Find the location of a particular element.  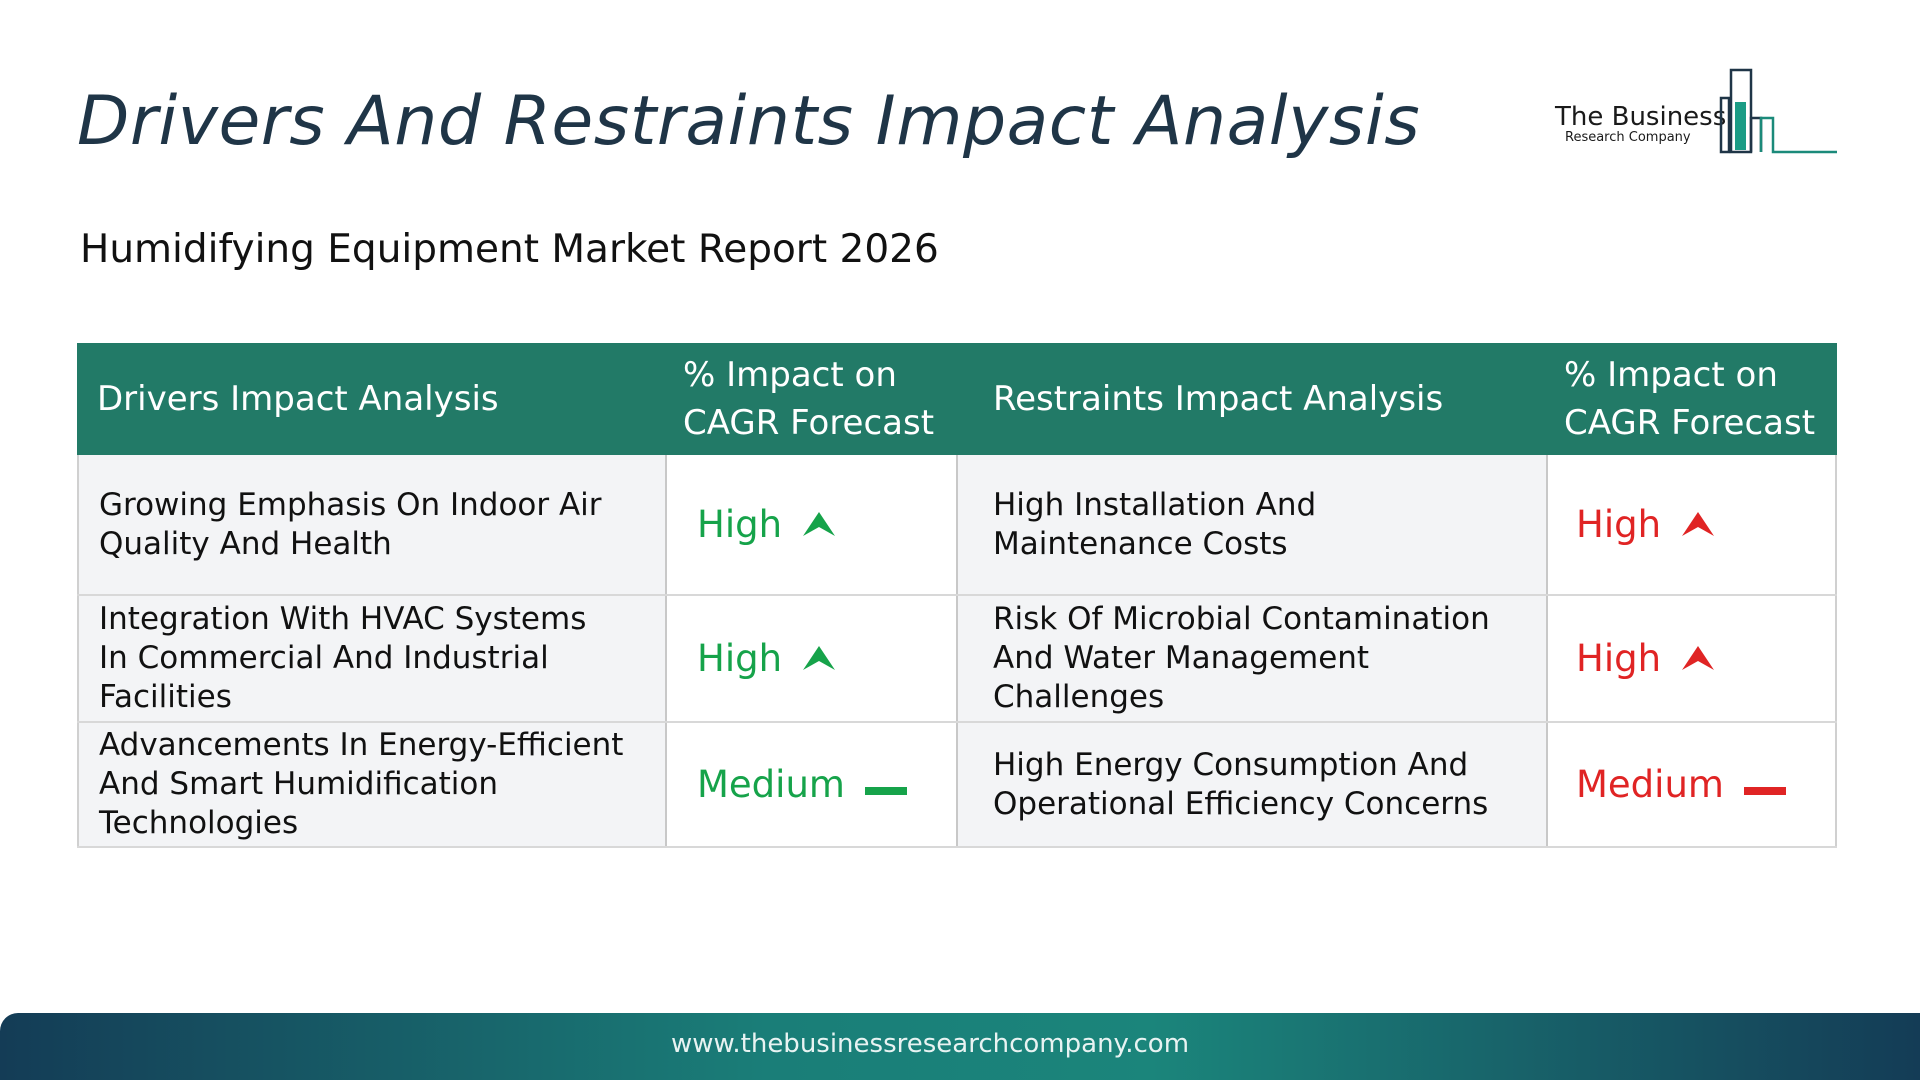

restraint-text-line: Risk Of Microbial Contamination is located at coordinates (1241, 619).